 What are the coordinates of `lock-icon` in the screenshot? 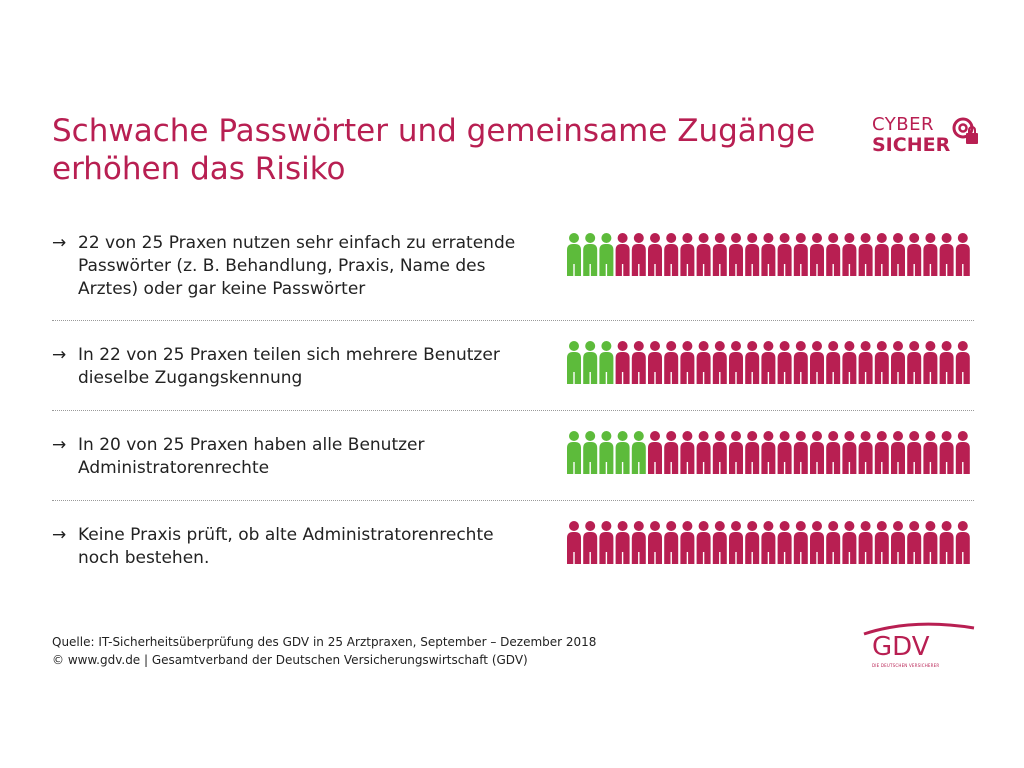 It's located at (965, 130).